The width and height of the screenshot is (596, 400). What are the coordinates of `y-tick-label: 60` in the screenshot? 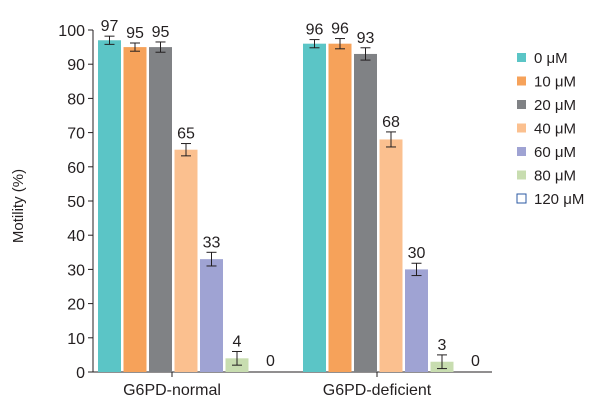 It's located at (76, 168).